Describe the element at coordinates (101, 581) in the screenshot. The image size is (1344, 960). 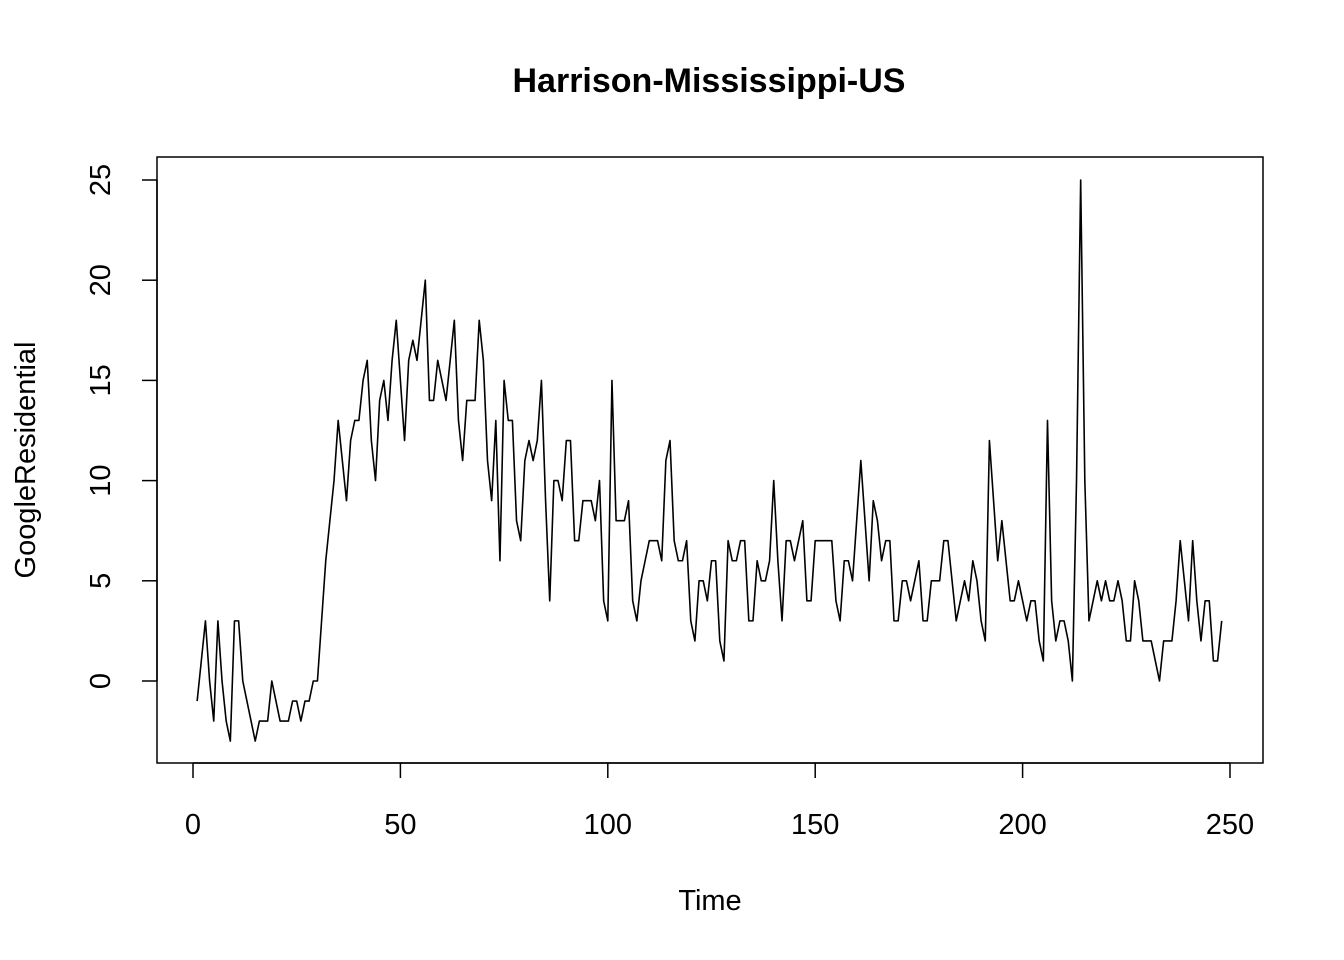
I see `y-tick-label: 5` at that location.